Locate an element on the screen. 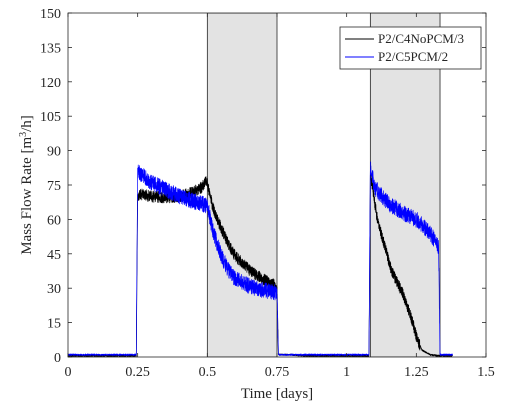  y-tick-label: 105 is located at coordinates (50, 117).